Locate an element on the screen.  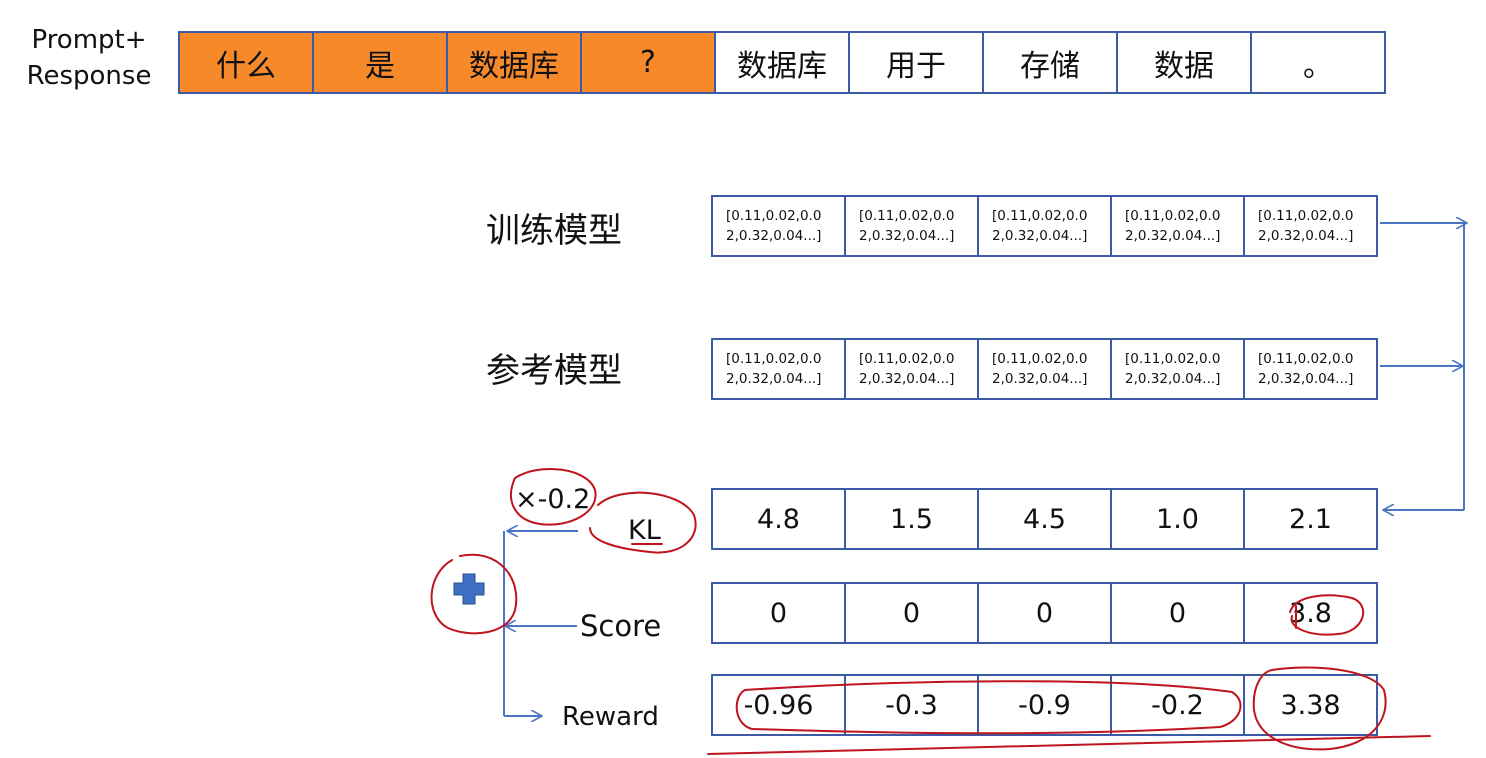
token-cell: 什么 is located at coordinates (247, 62).